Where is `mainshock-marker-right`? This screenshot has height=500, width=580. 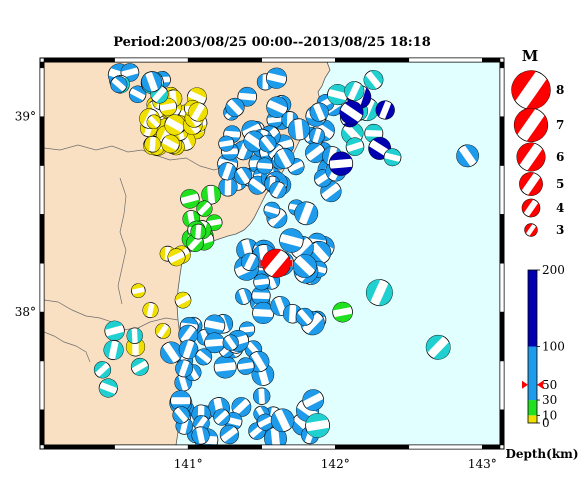
mainshock-marker-right is located at coordinates (289, 263).